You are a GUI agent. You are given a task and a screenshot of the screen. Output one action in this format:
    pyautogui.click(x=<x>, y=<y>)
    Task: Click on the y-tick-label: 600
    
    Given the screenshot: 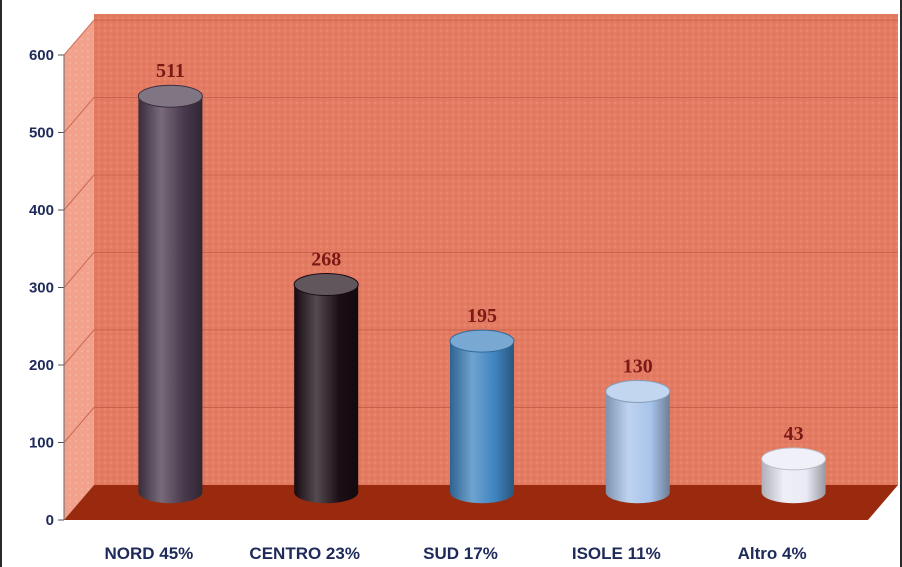 What is the action you would take?
    pyautogui.click(x=41, y=55)
    